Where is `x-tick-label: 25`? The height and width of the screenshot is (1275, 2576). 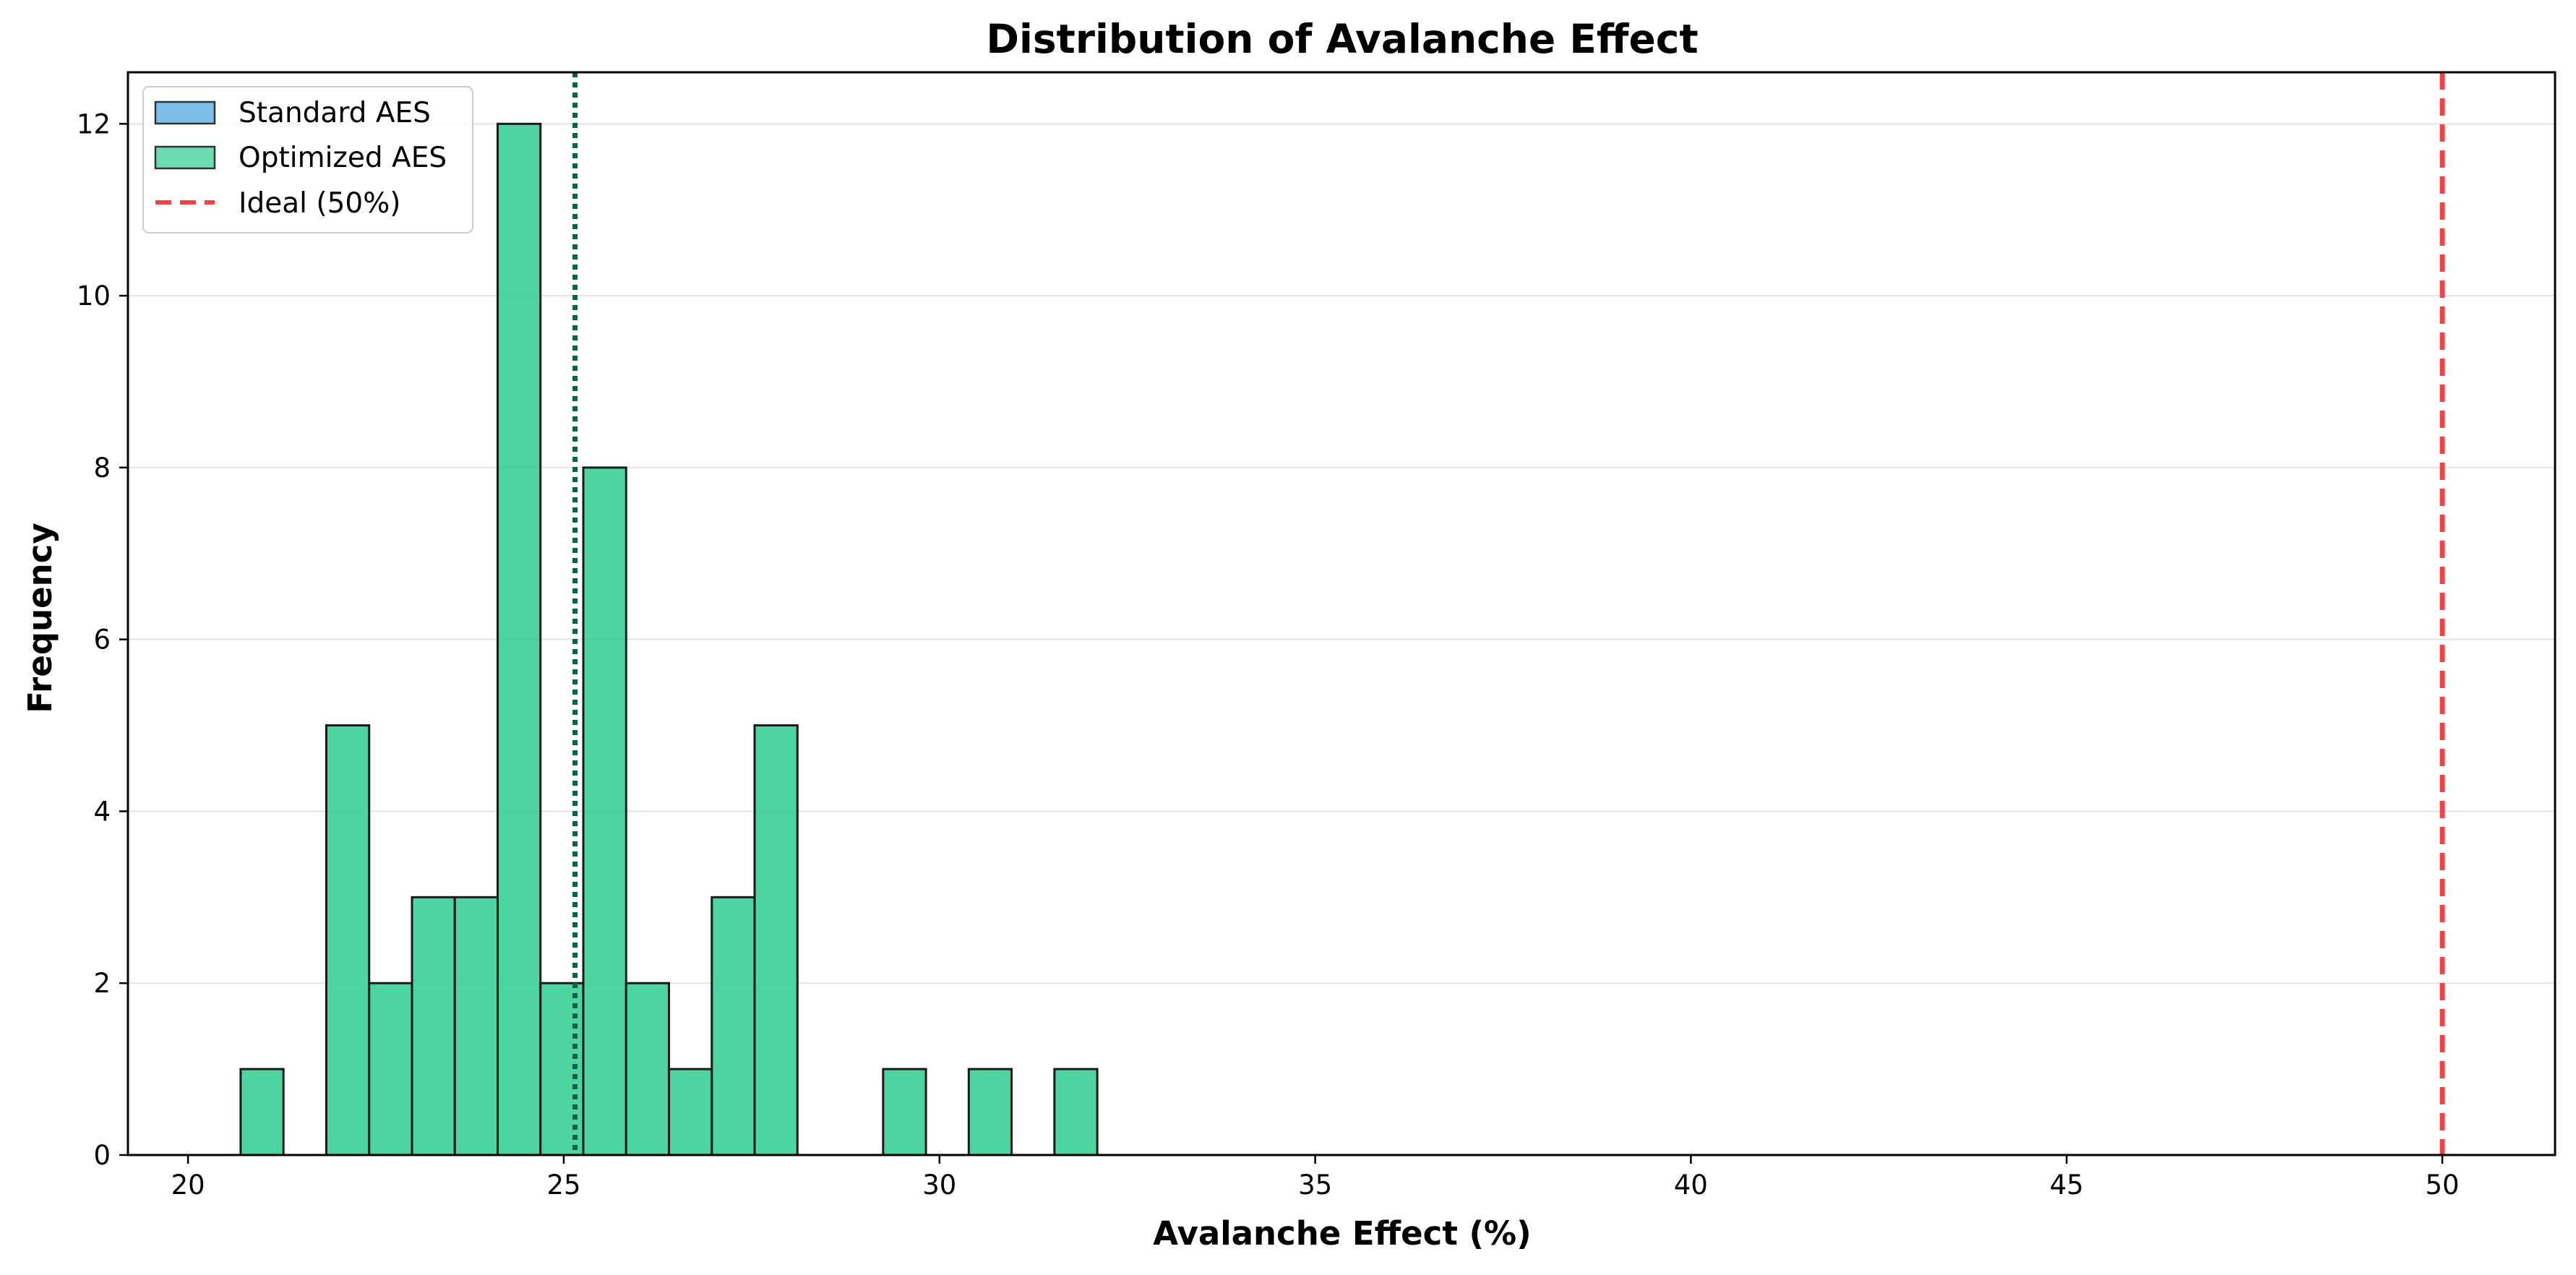 x-tick-label: 25 is located at coordinates (563, 1185).